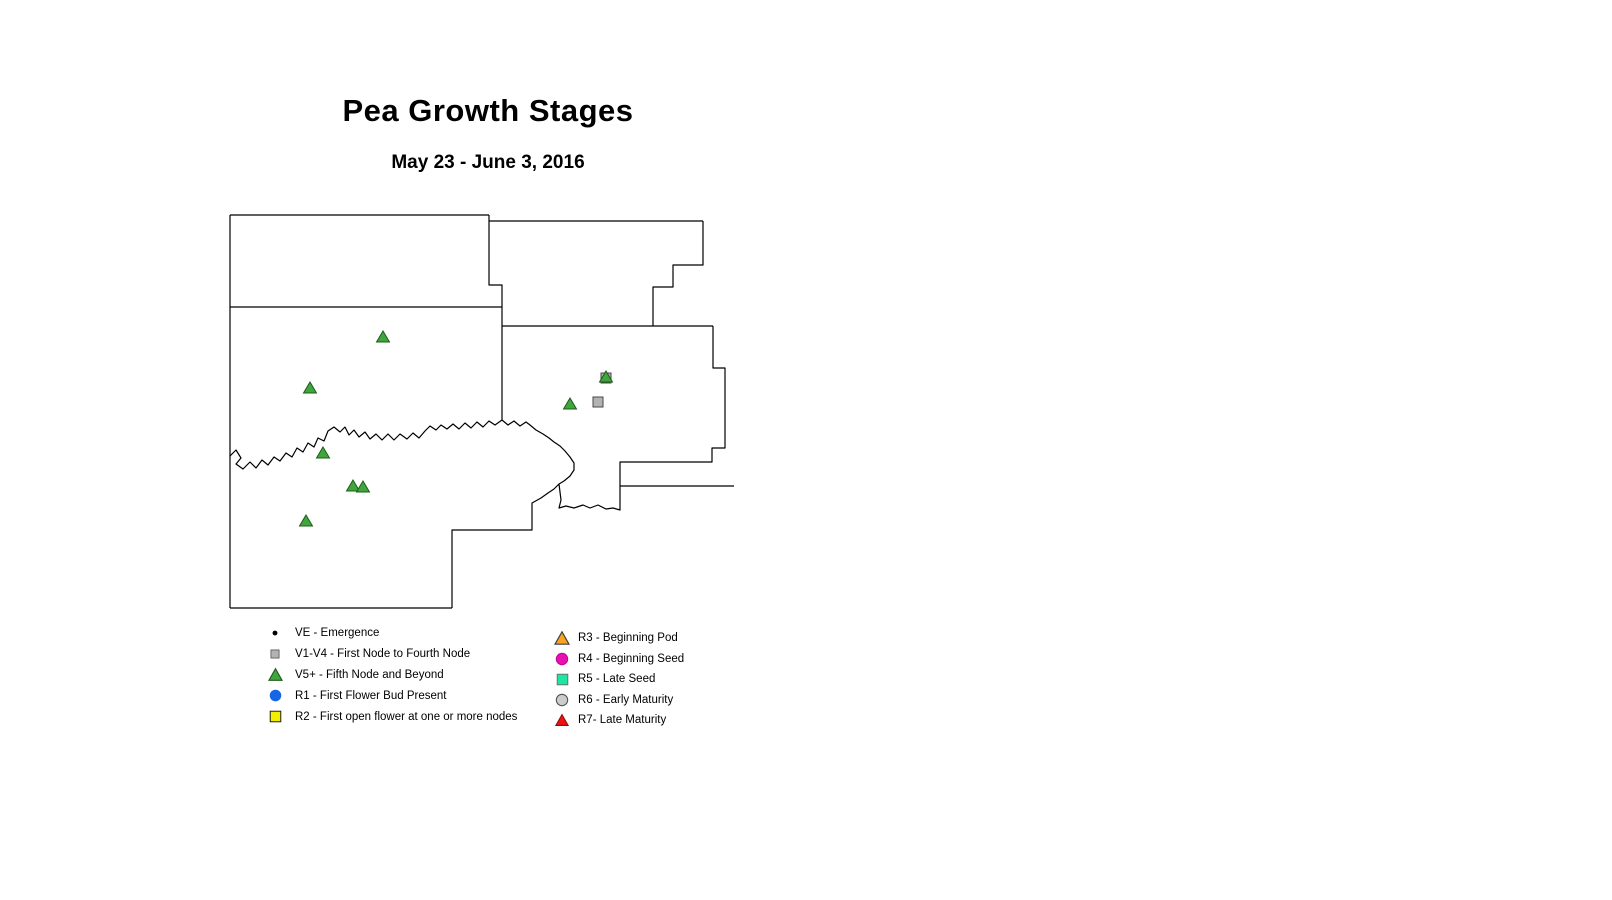  Describe the element at coordinates (562, 679) in the screenshot. I see `square-springgreen-icon` at that location.